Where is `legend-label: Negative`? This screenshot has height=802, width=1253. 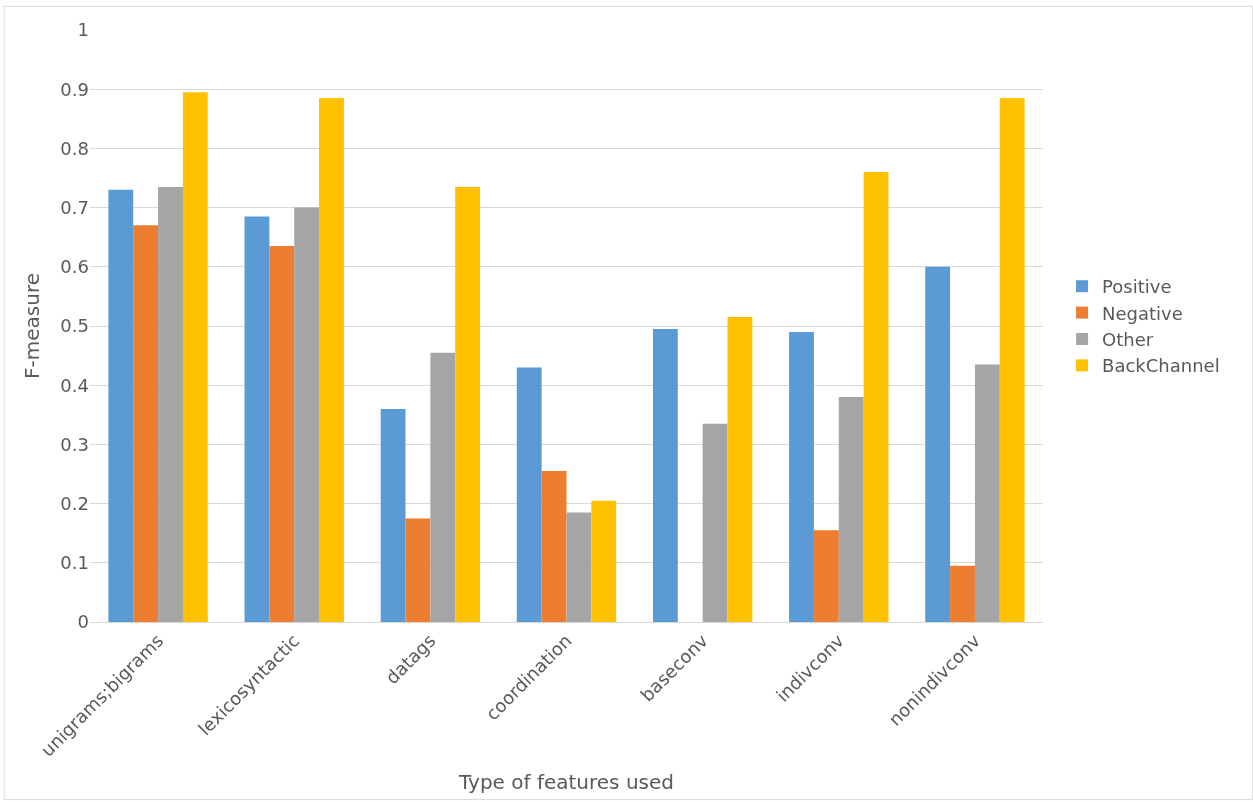 legend-label: Negative is located at coordinates (1142, 313).